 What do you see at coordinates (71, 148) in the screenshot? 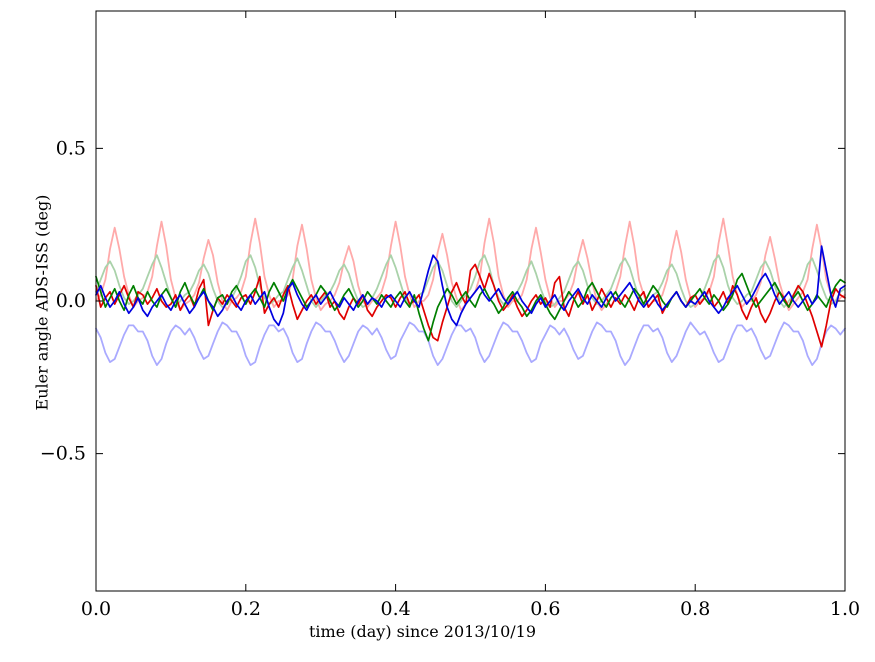
I see `y-tick-label: 0.5` at bounding box center [71, 148].